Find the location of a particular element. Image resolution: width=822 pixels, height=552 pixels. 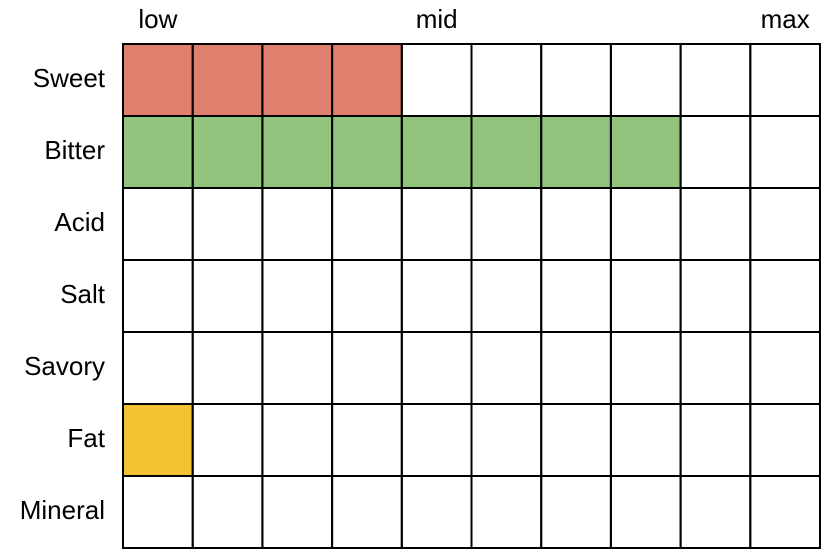

y-tick-label: Bitter is located at coordinates (74, 150).